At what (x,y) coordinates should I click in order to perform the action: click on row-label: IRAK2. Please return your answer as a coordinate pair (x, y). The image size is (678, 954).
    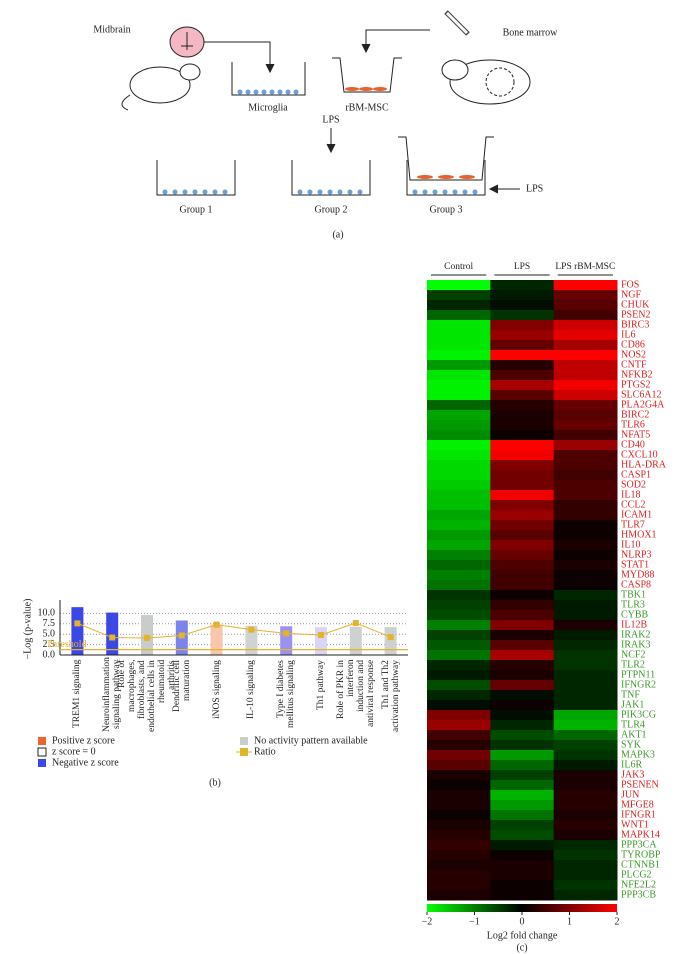
    Looking at the image, I should click on (635, 634).